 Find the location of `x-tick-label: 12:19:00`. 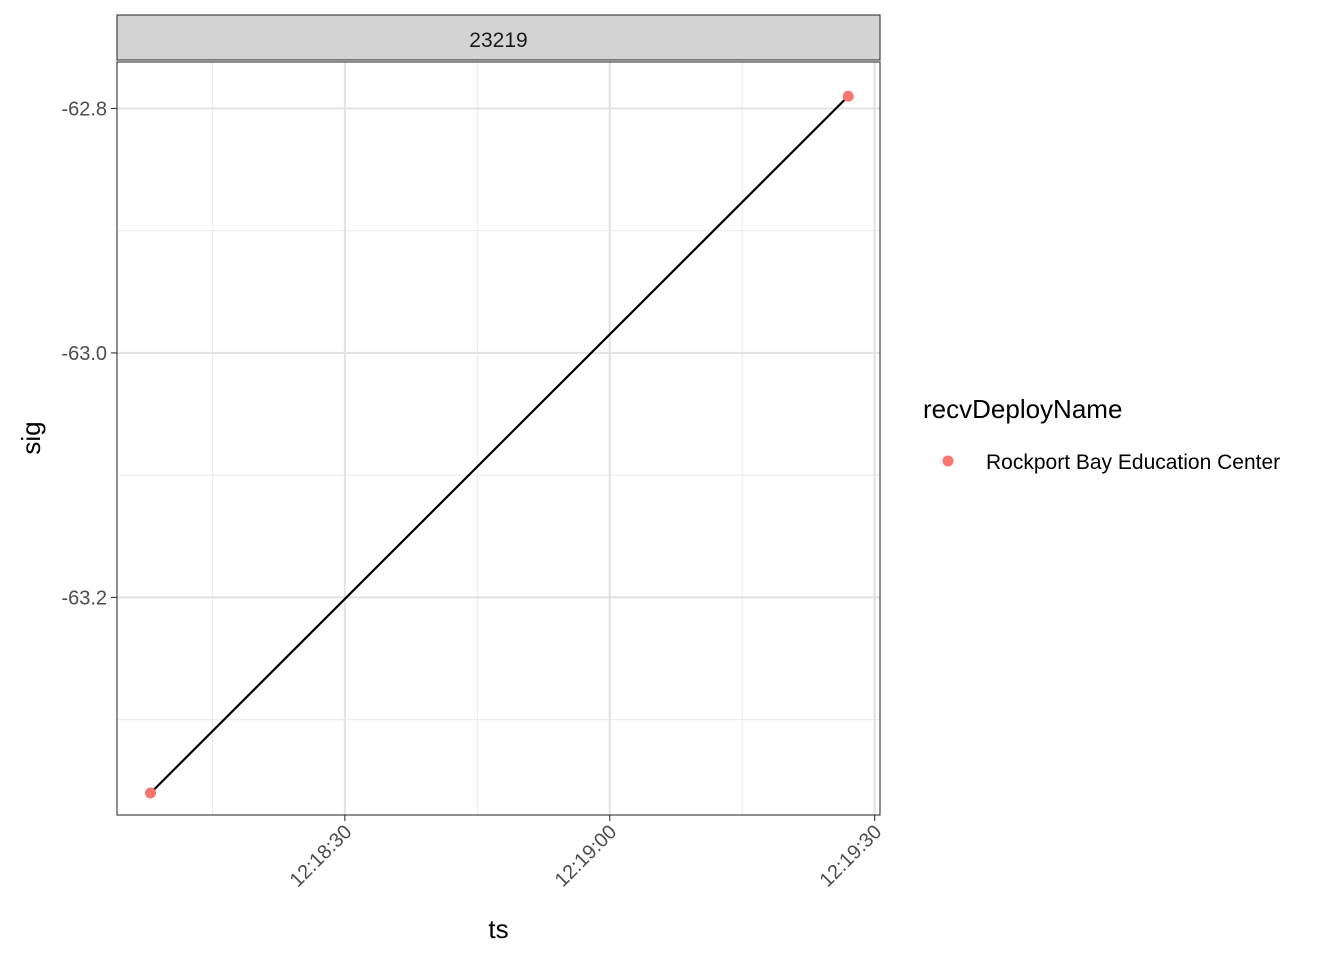

x-tick-label: 12:19:00 is located at coordinates (586, 856).